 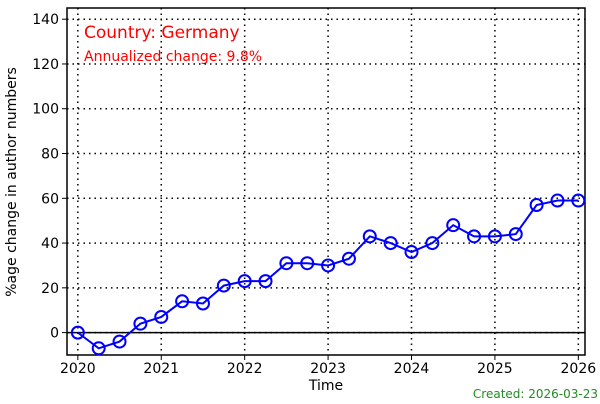 What do you see at coordinates (173, 57) in the screenshot?
I see `annotation: Annualized change: 9.8%` at bounding box center [173, 57].